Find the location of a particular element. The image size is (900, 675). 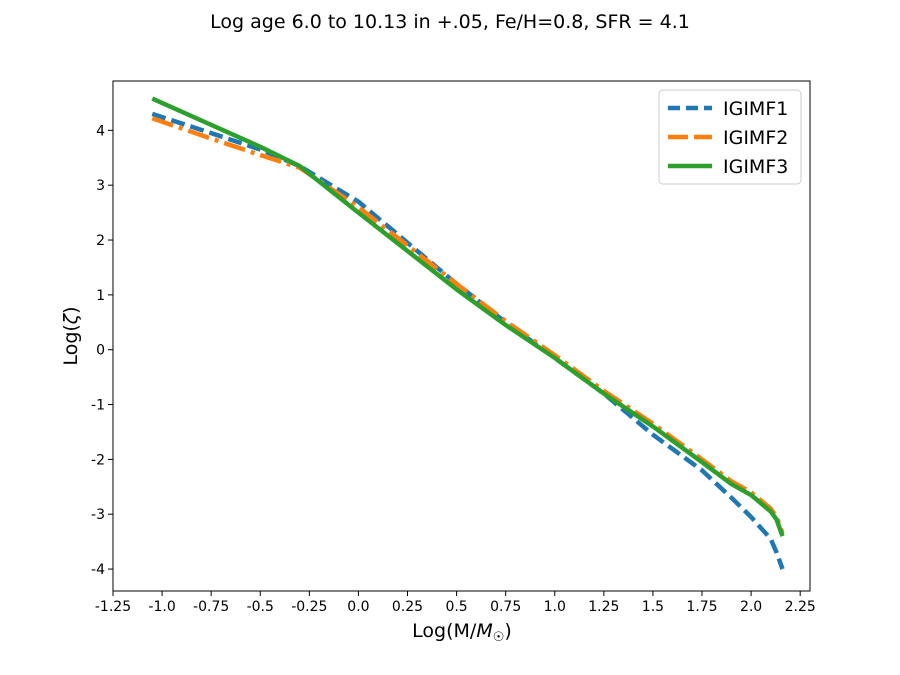

legend-label-igimf2: IGIMF2 is located at coordinates (755, 138).